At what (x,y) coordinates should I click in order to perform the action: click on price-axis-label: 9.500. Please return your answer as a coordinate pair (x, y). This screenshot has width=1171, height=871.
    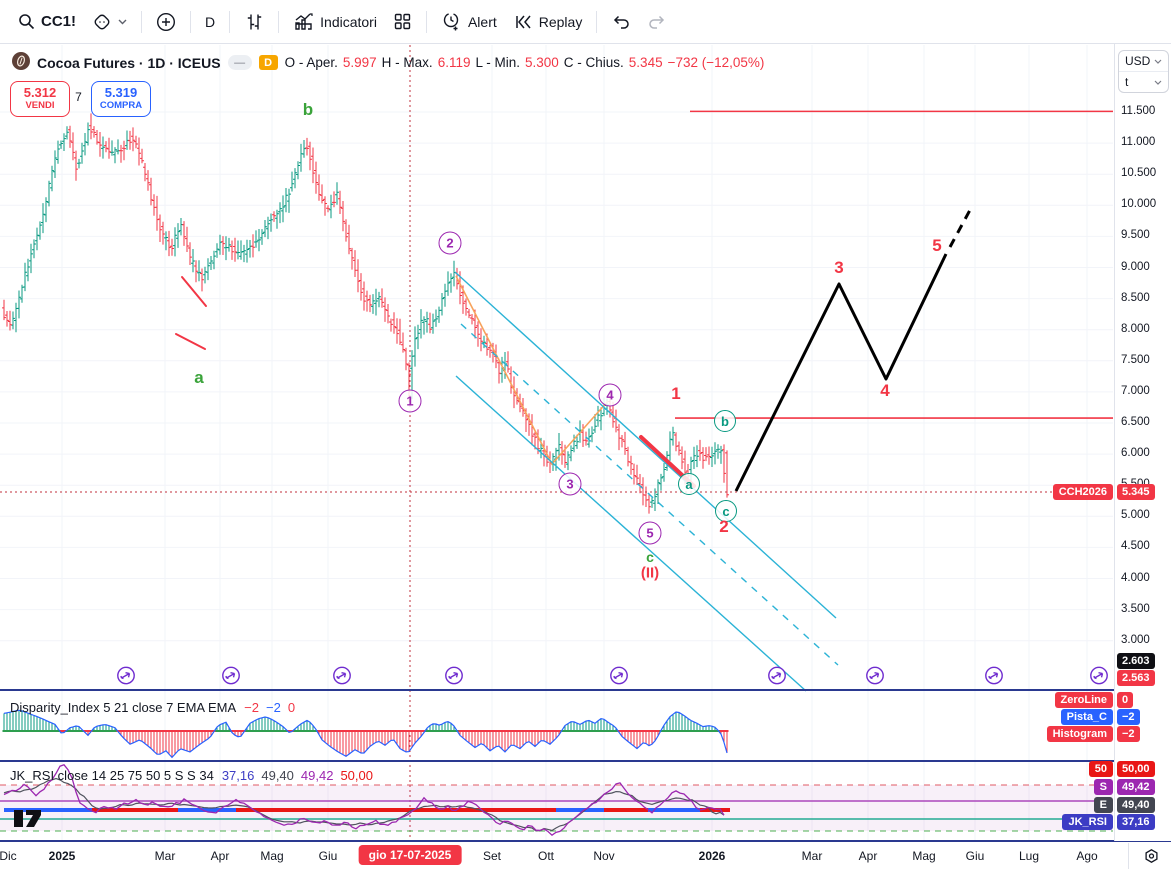
    Looking at the image, I should click on (1135, 235).